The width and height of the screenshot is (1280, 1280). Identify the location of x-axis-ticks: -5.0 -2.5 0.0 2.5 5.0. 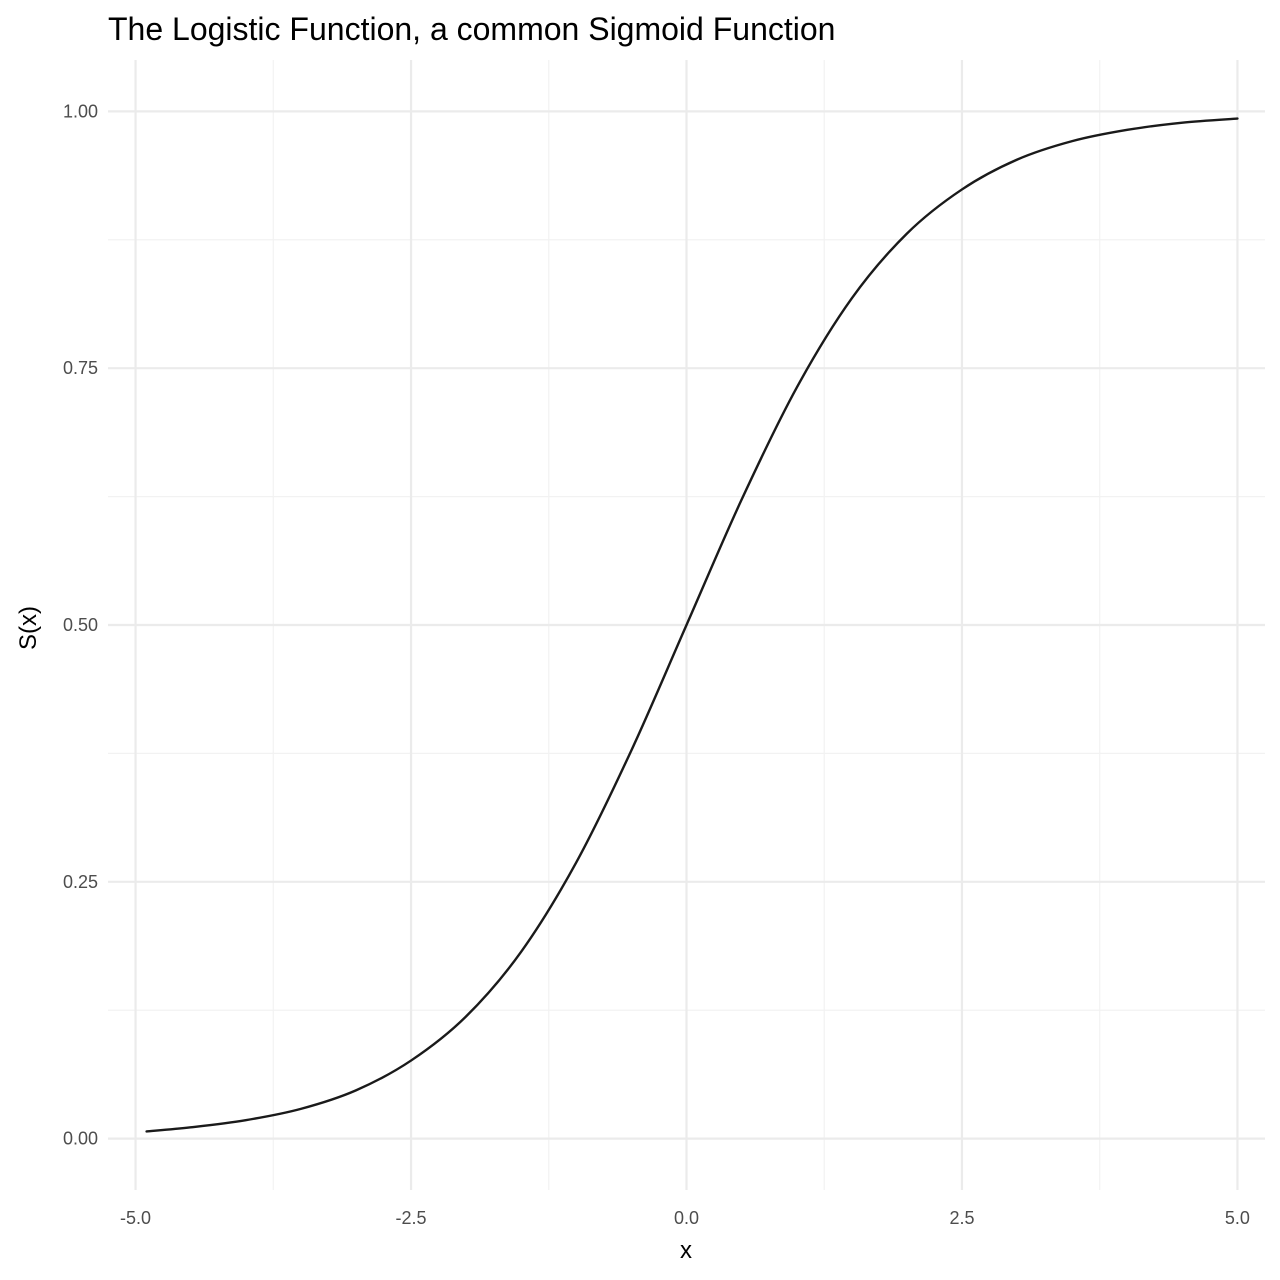
(685, 1218).